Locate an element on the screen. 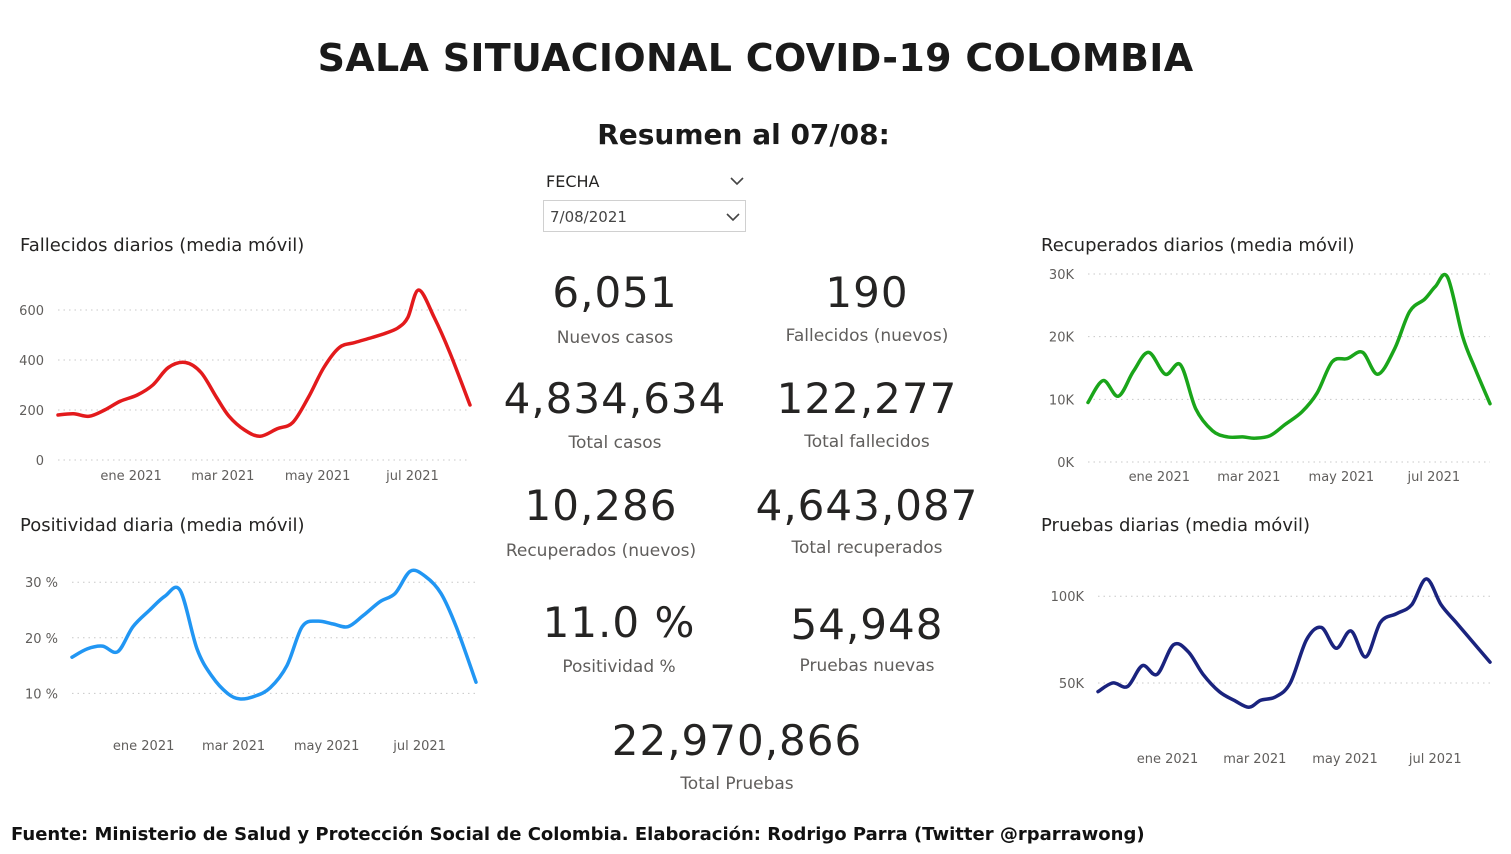  y-tick-label: 0K is located at coordinates (1065, 463).